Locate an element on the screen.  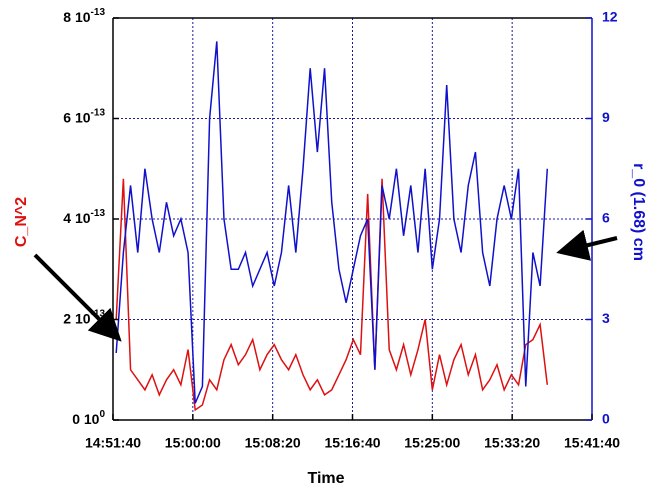
y-tick-label: 2 10-13 is located at coordinates (84, 317).